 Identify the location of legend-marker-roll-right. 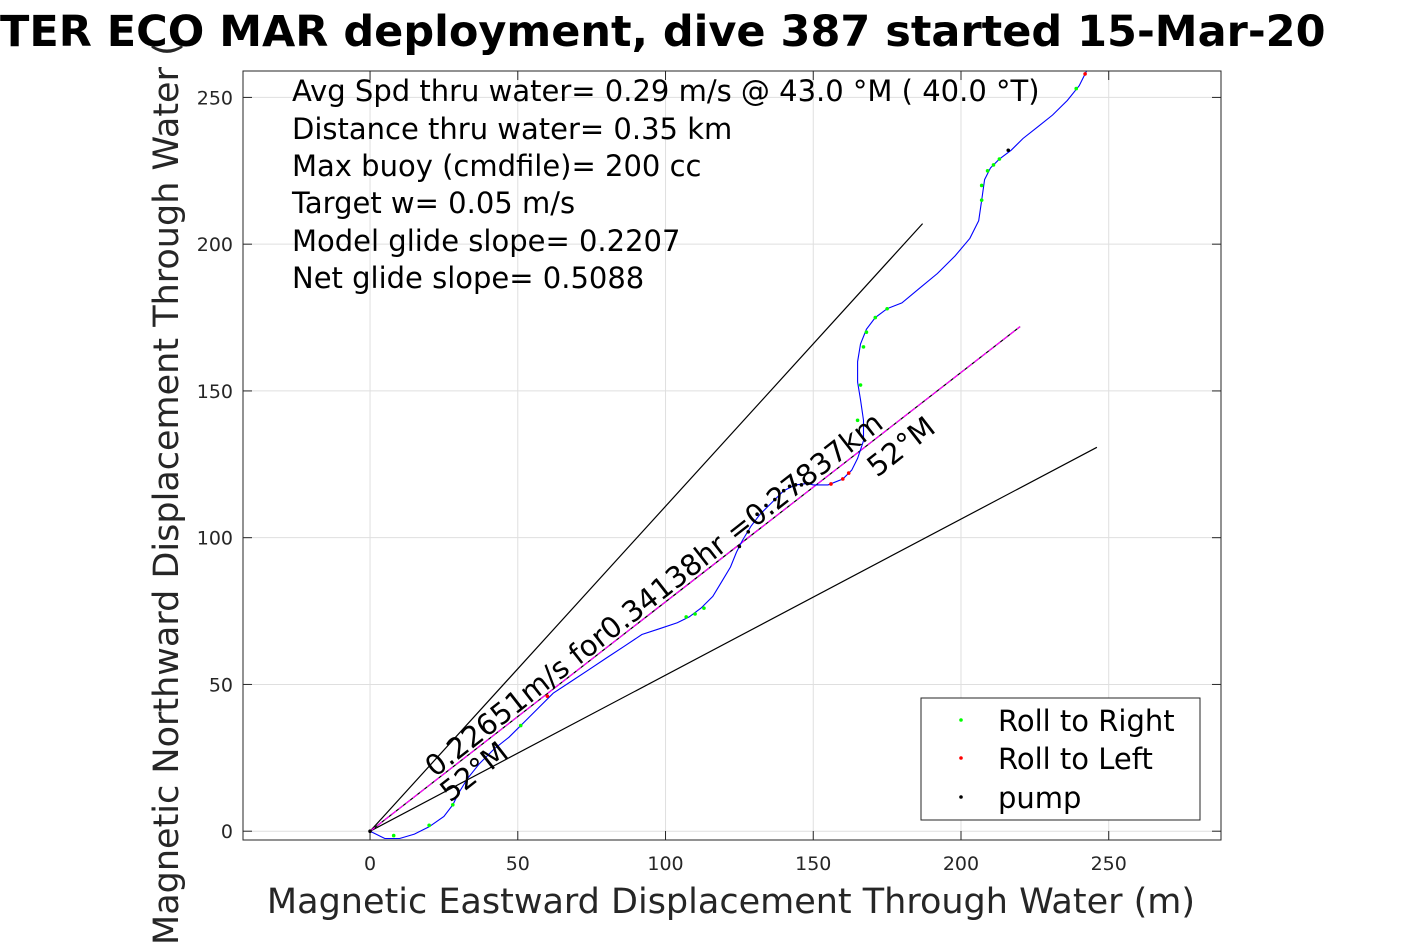
(961, 720).